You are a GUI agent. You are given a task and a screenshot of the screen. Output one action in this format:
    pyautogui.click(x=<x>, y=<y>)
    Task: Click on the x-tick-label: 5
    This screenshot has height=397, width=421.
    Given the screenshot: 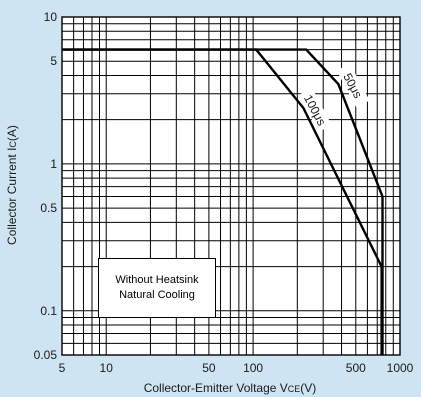 What is the action you would take?
    pyautogui.click(x=62, y=368)
    